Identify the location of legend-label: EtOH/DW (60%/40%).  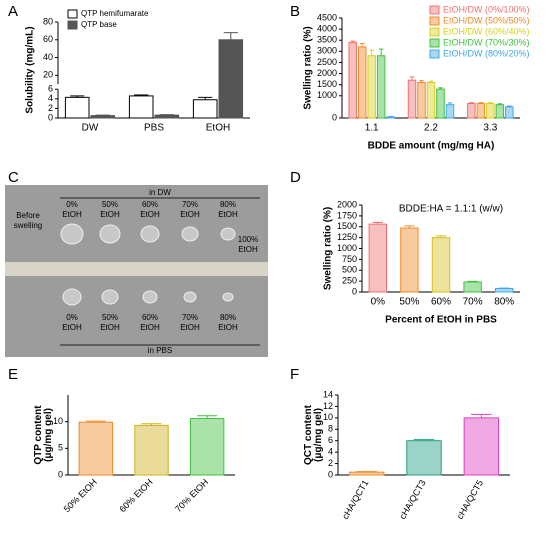
(486, 31).